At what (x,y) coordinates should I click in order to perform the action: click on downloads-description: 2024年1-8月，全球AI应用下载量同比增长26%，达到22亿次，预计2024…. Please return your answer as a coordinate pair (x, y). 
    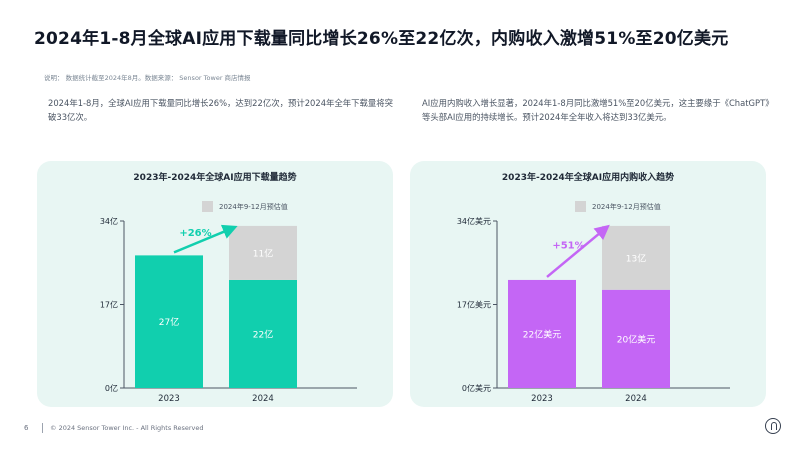
    Looking at the image, I should click on (221, 110).